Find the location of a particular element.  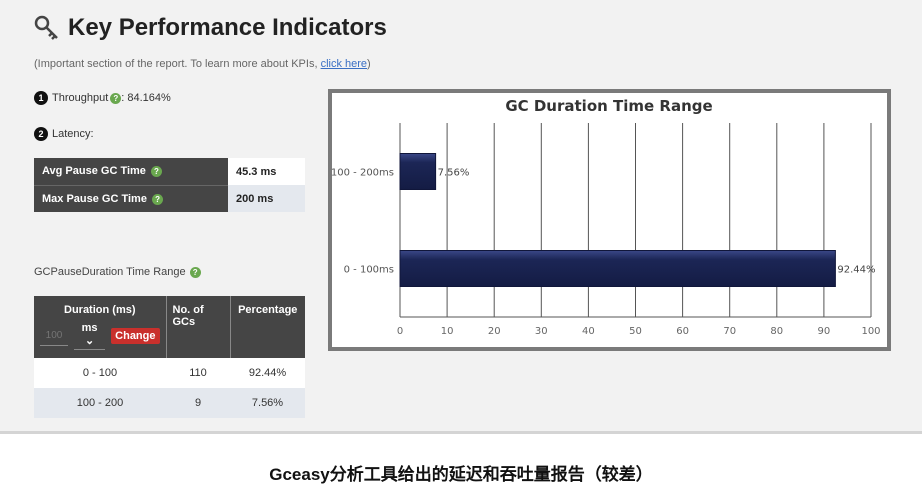

change-button: Change is located at coordinates (135, 336).